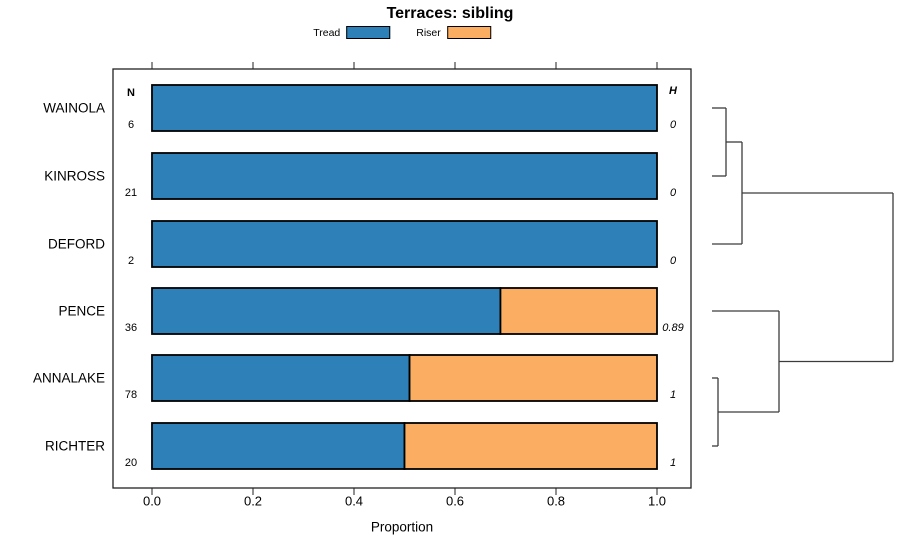  Describe the element at coordinates (673, 193) in the screenshot. I see `h-value-kinross: 0` at that location.